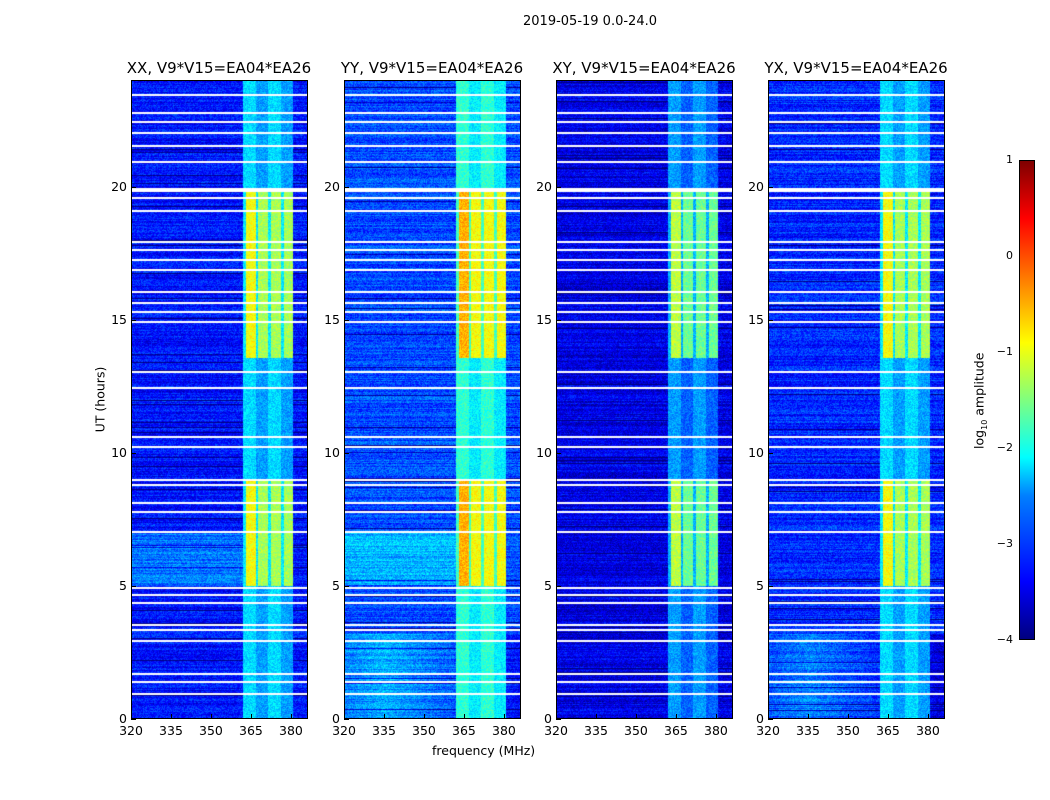 The width and height of the screenshot is (1050, 800). I want to click on figure-title: 2019-05-19 0.0-24.0, so click(590, 21).